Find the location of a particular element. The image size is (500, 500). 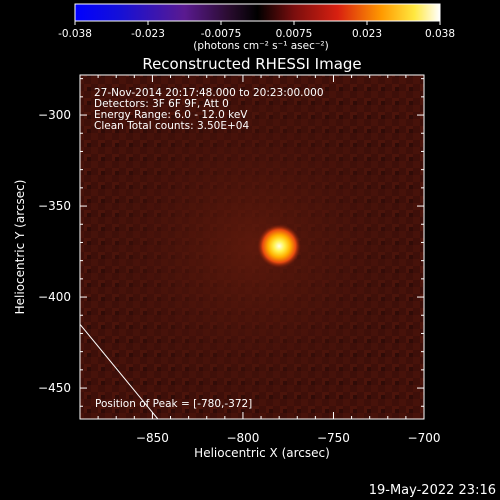

x-tick-label: −800 is located at coordinates (242, 438).